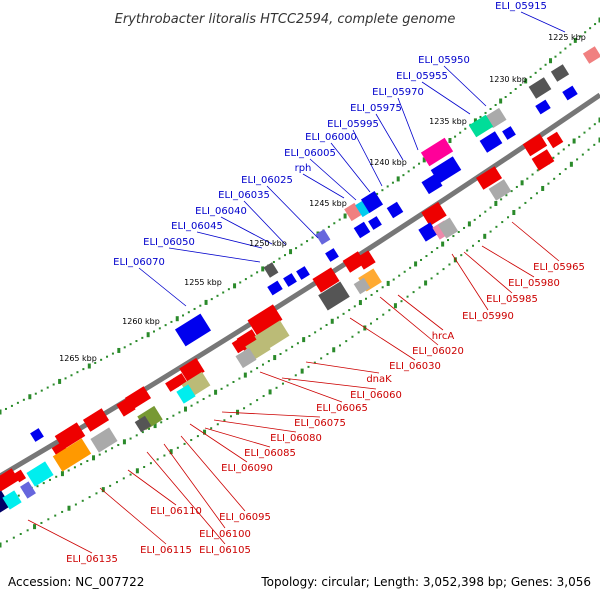  What do you see at coordinates (247, 468) in the screenshot?
I see `gene-label-eli-06090: ELI_06090` at bounding box center [247, 468].